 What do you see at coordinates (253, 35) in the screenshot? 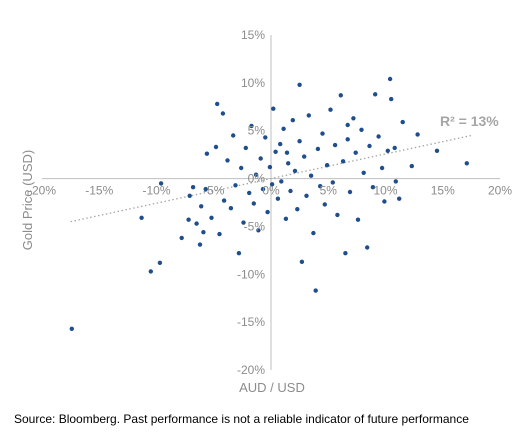
I see `y-tick-label: 15%` at bounding box center [253, 35].